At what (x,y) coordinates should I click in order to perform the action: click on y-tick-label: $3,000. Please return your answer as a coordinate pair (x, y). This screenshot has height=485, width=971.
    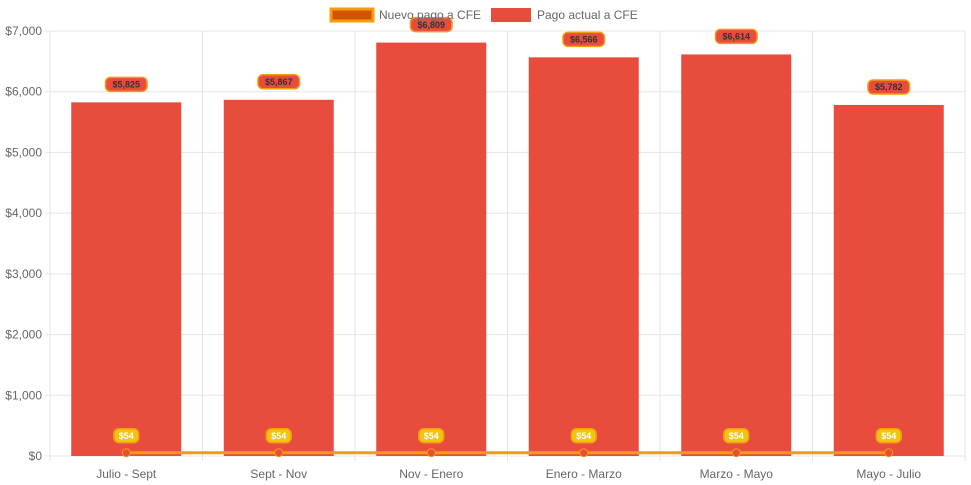
    Looking at the image, I should click on (23, 274).